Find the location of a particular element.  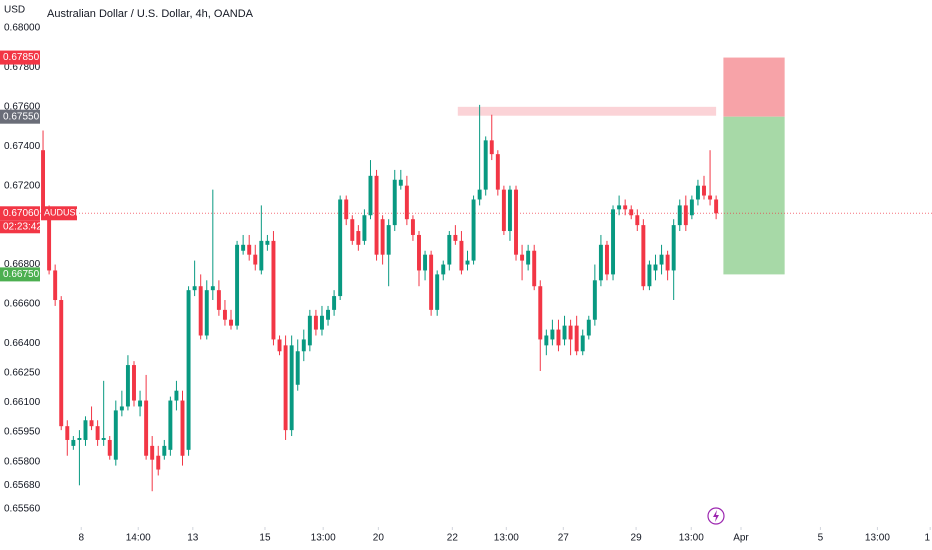

y-tick-label: 0.66600 is located at coordinates (22, 304).